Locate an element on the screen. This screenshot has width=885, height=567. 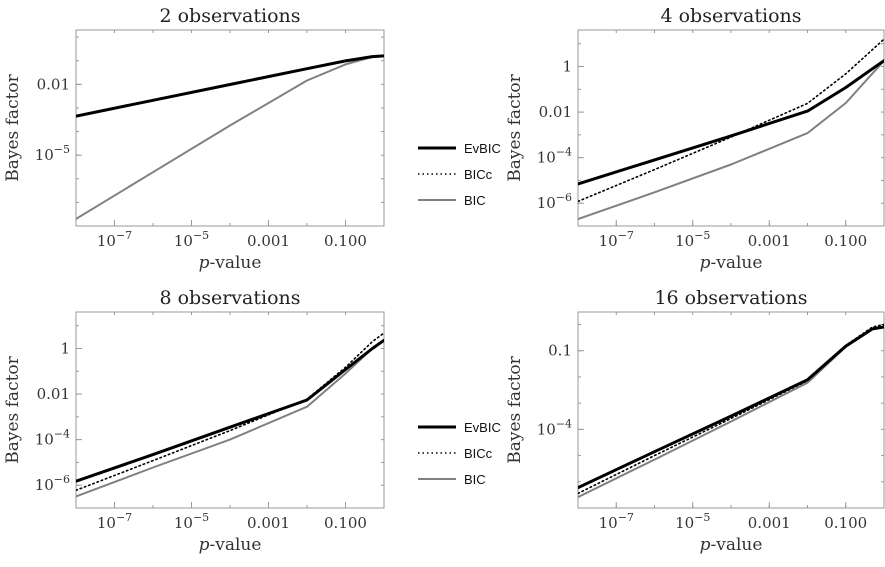
panel-title: 2 observations is located at coordinates (229, 16).